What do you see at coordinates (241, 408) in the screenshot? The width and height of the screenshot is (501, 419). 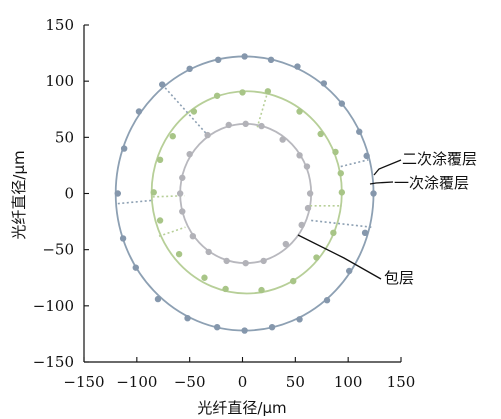 I see `x-axis-label: 光纤直径/μm` at bounding box center [241, 408].